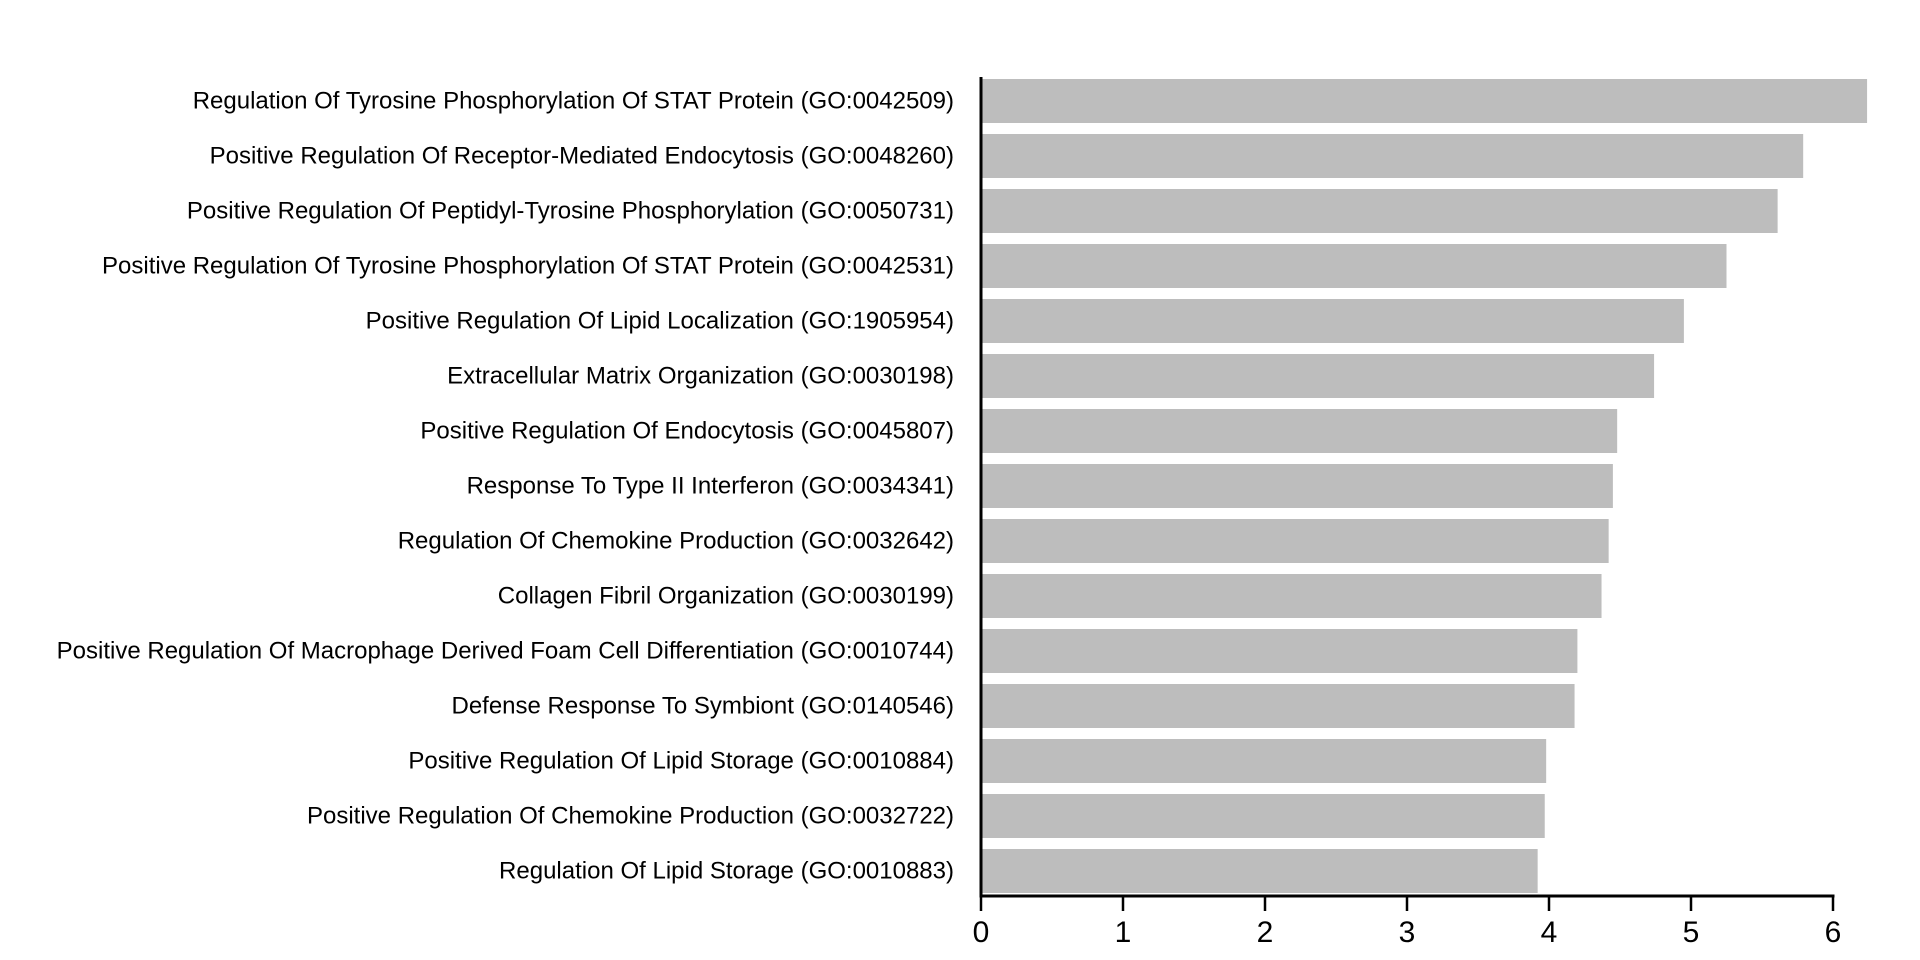  What do you see at coordinates (1407, 932) in the screenshot?
I see `x-tick-label: 3` at bounding box center [1407, 932].